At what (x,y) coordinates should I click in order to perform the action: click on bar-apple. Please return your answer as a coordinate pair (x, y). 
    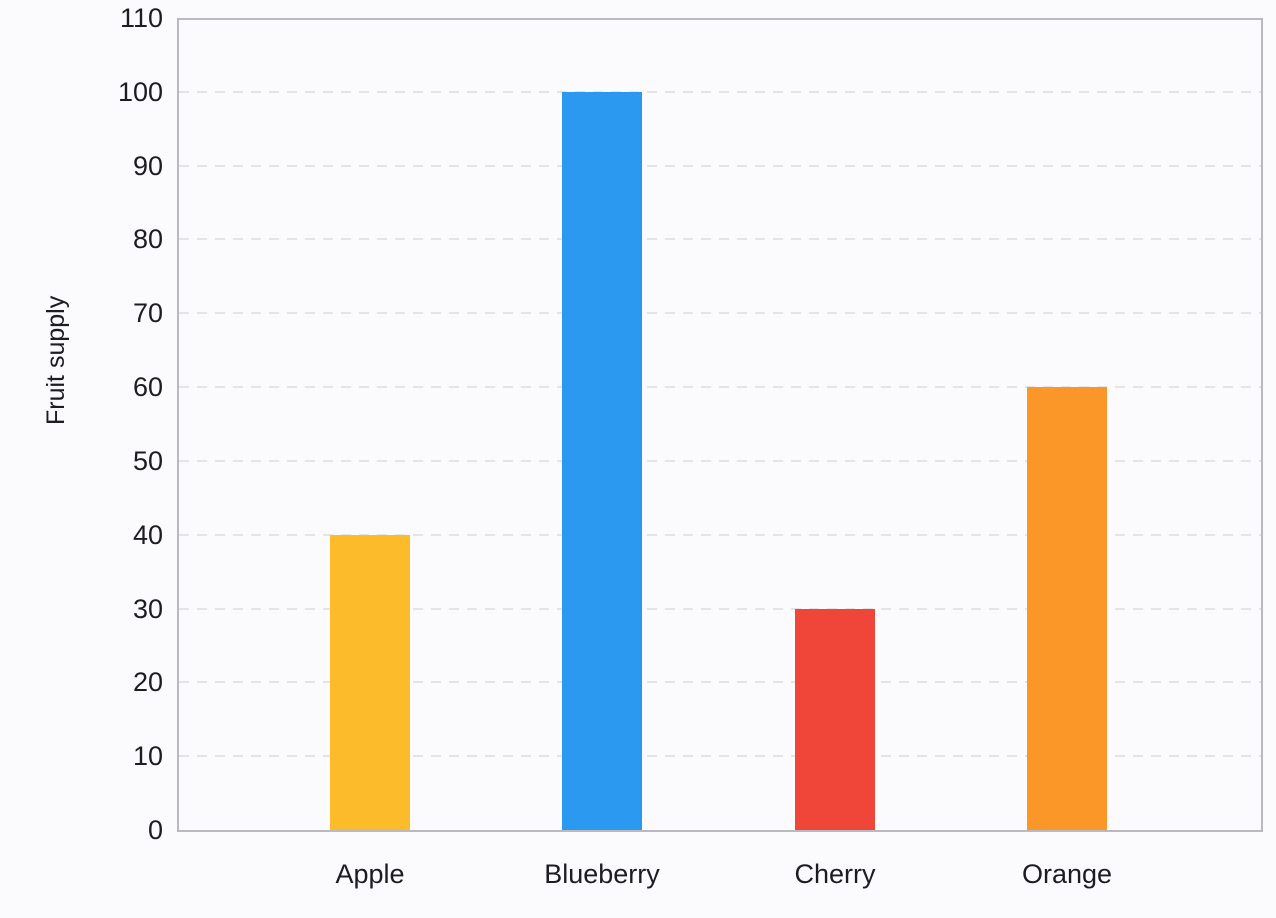
    Looking at the image, I should click on (370, 682).